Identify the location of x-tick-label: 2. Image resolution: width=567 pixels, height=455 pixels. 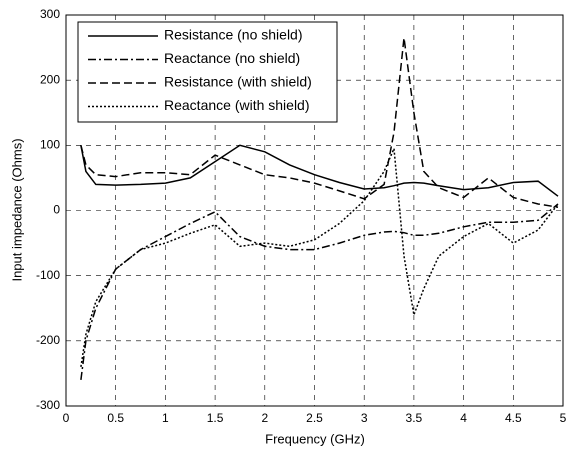
(264, 418).